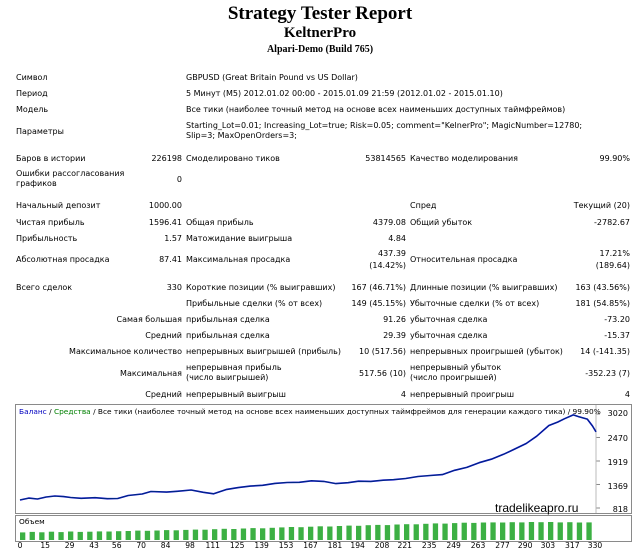  Describe the element at coordinates (239, 238) in the screenshot. I see `payoff-label: Матожидание выигрыша` at that location.